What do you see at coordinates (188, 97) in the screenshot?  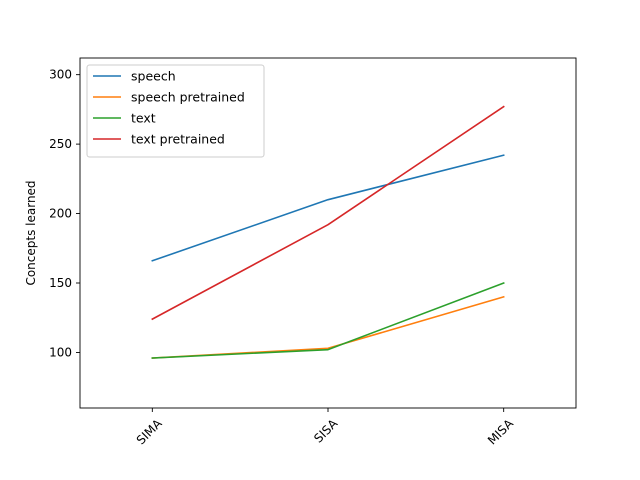 I see `legend-label-2: speech pretrained` at bounding box center [188, 97].